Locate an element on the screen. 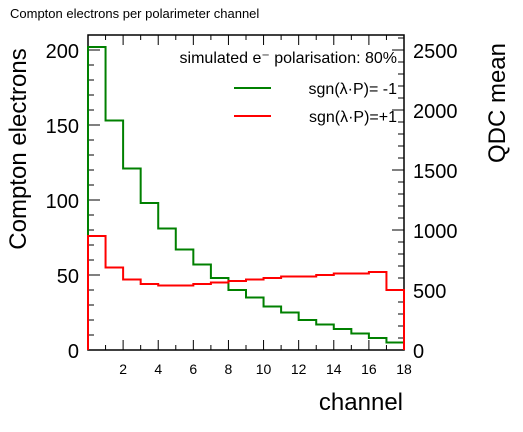 This screenshot has width=523, height=432. right-axis-label: QDC mean is located at coordinates (497, 103).